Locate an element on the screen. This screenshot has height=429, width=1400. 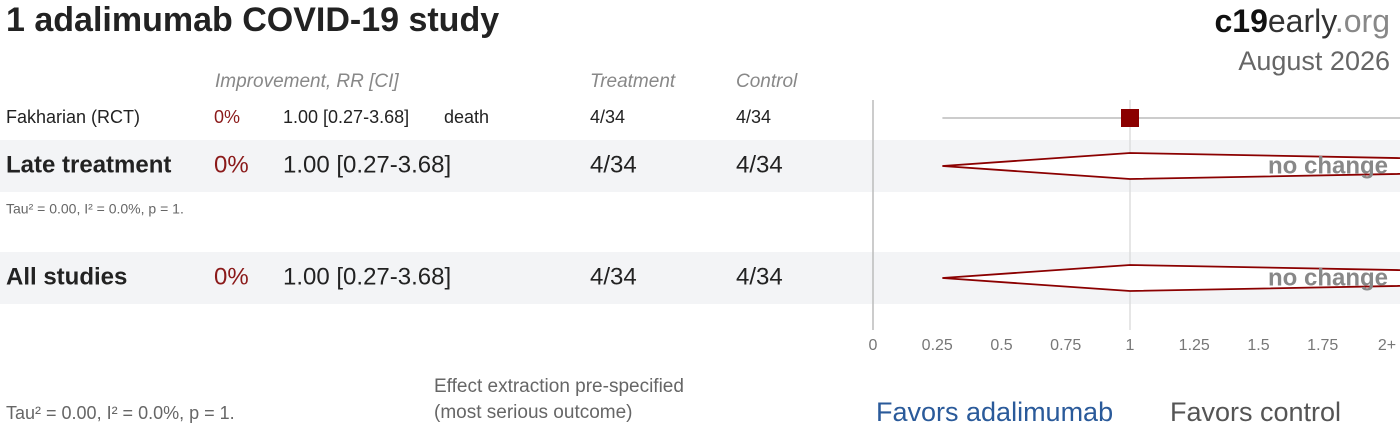
effect-marker is located at coordinates (1130, 118).